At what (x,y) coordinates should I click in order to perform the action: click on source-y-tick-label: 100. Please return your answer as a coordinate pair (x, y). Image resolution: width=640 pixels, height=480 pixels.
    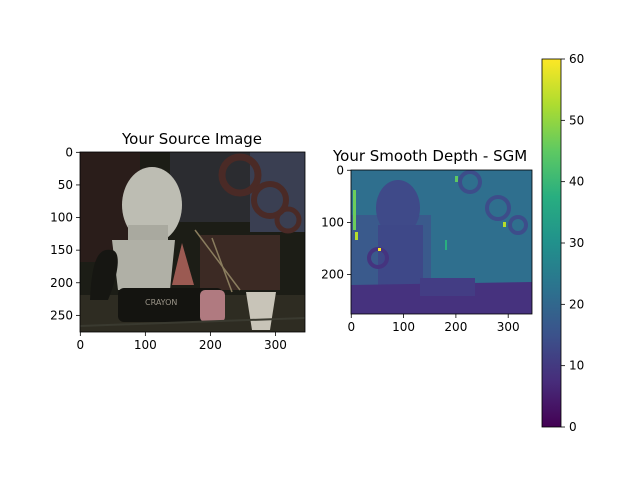
    Looking at the image, I should click on (61, 218).